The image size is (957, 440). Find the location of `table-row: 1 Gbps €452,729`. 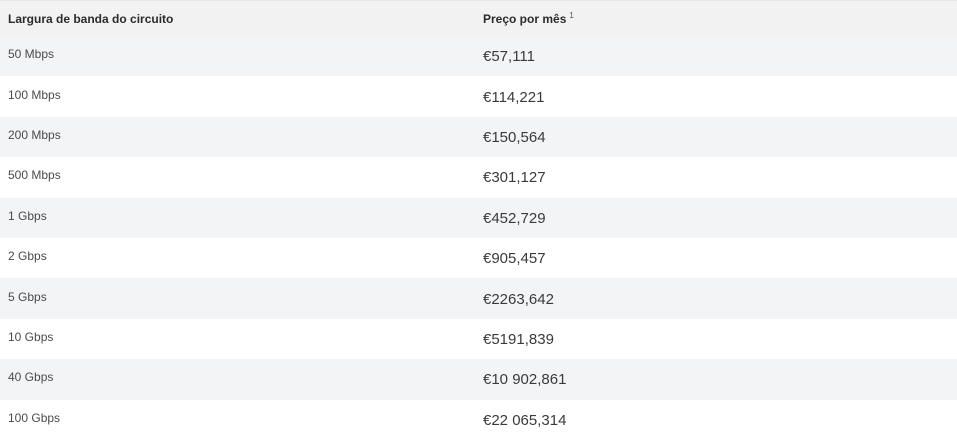

table-row: 1 Gbps €452,729 is located at coordinates (478, 217).